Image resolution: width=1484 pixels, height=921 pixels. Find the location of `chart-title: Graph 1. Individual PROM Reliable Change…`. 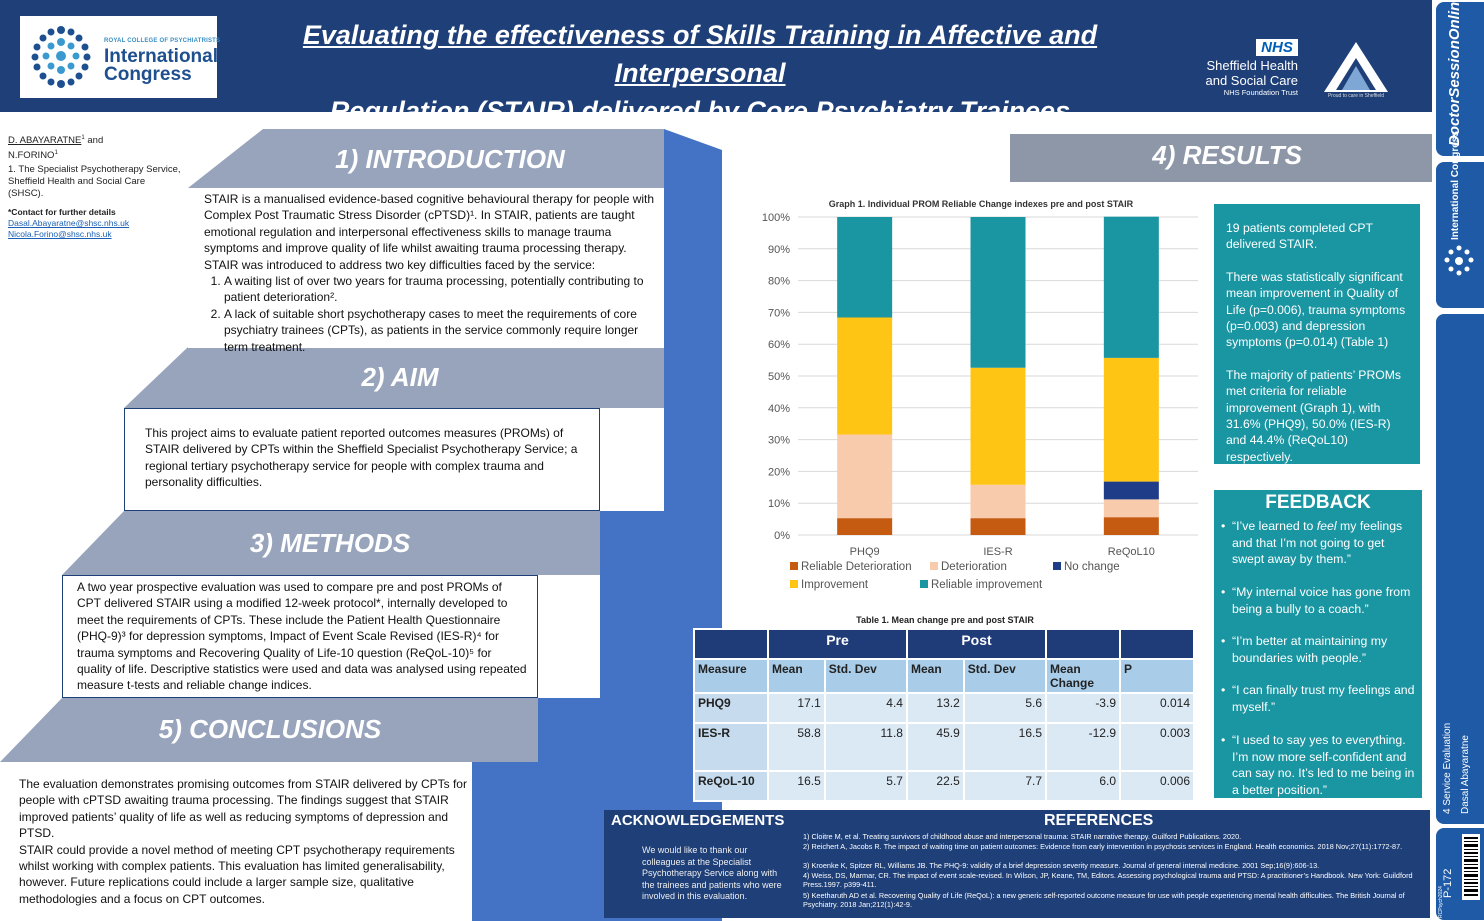

chart-title: Graph 1. Individual PROM Reliable Change… is located at coordinates (981, 204).